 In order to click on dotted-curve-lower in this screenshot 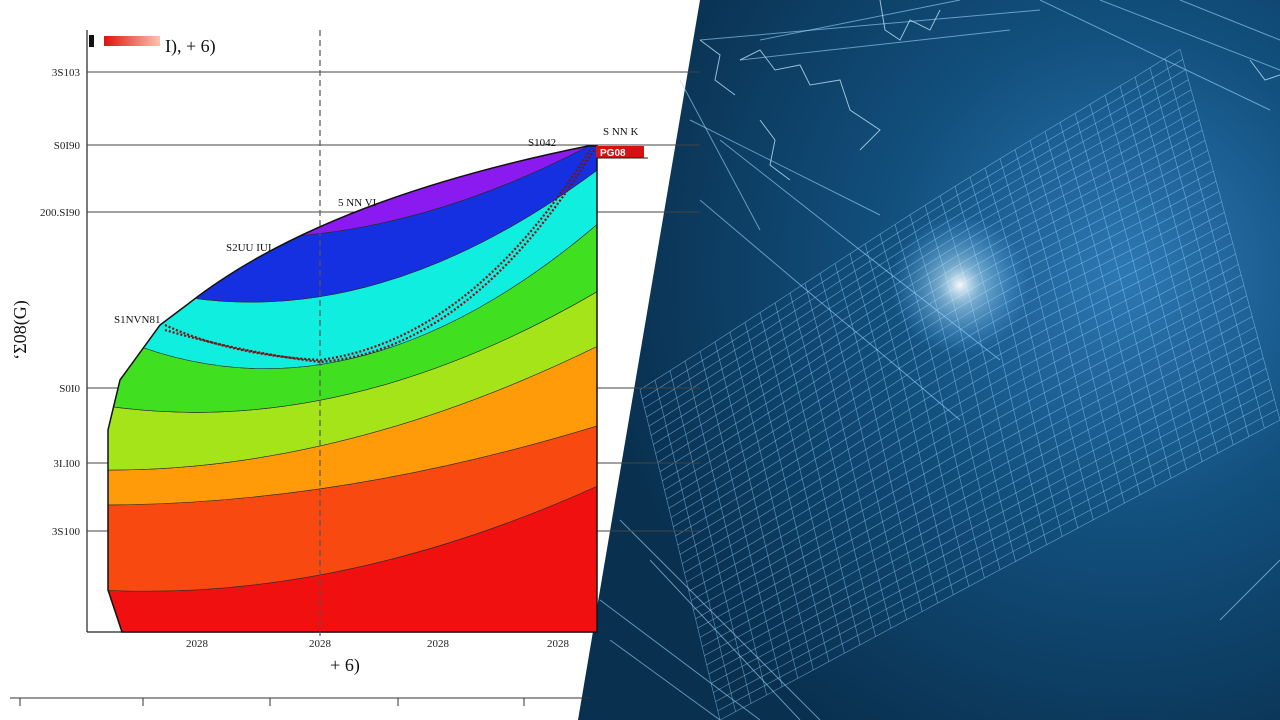, I will do `click(377, 255)`.